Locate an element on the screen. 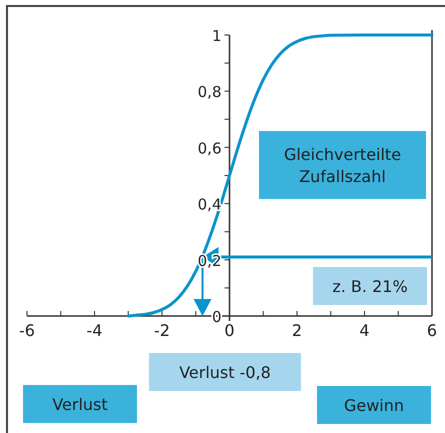 This screenshot has height=433, width=445. text: Verlust -0,8 is located at coordinates (225, 372).